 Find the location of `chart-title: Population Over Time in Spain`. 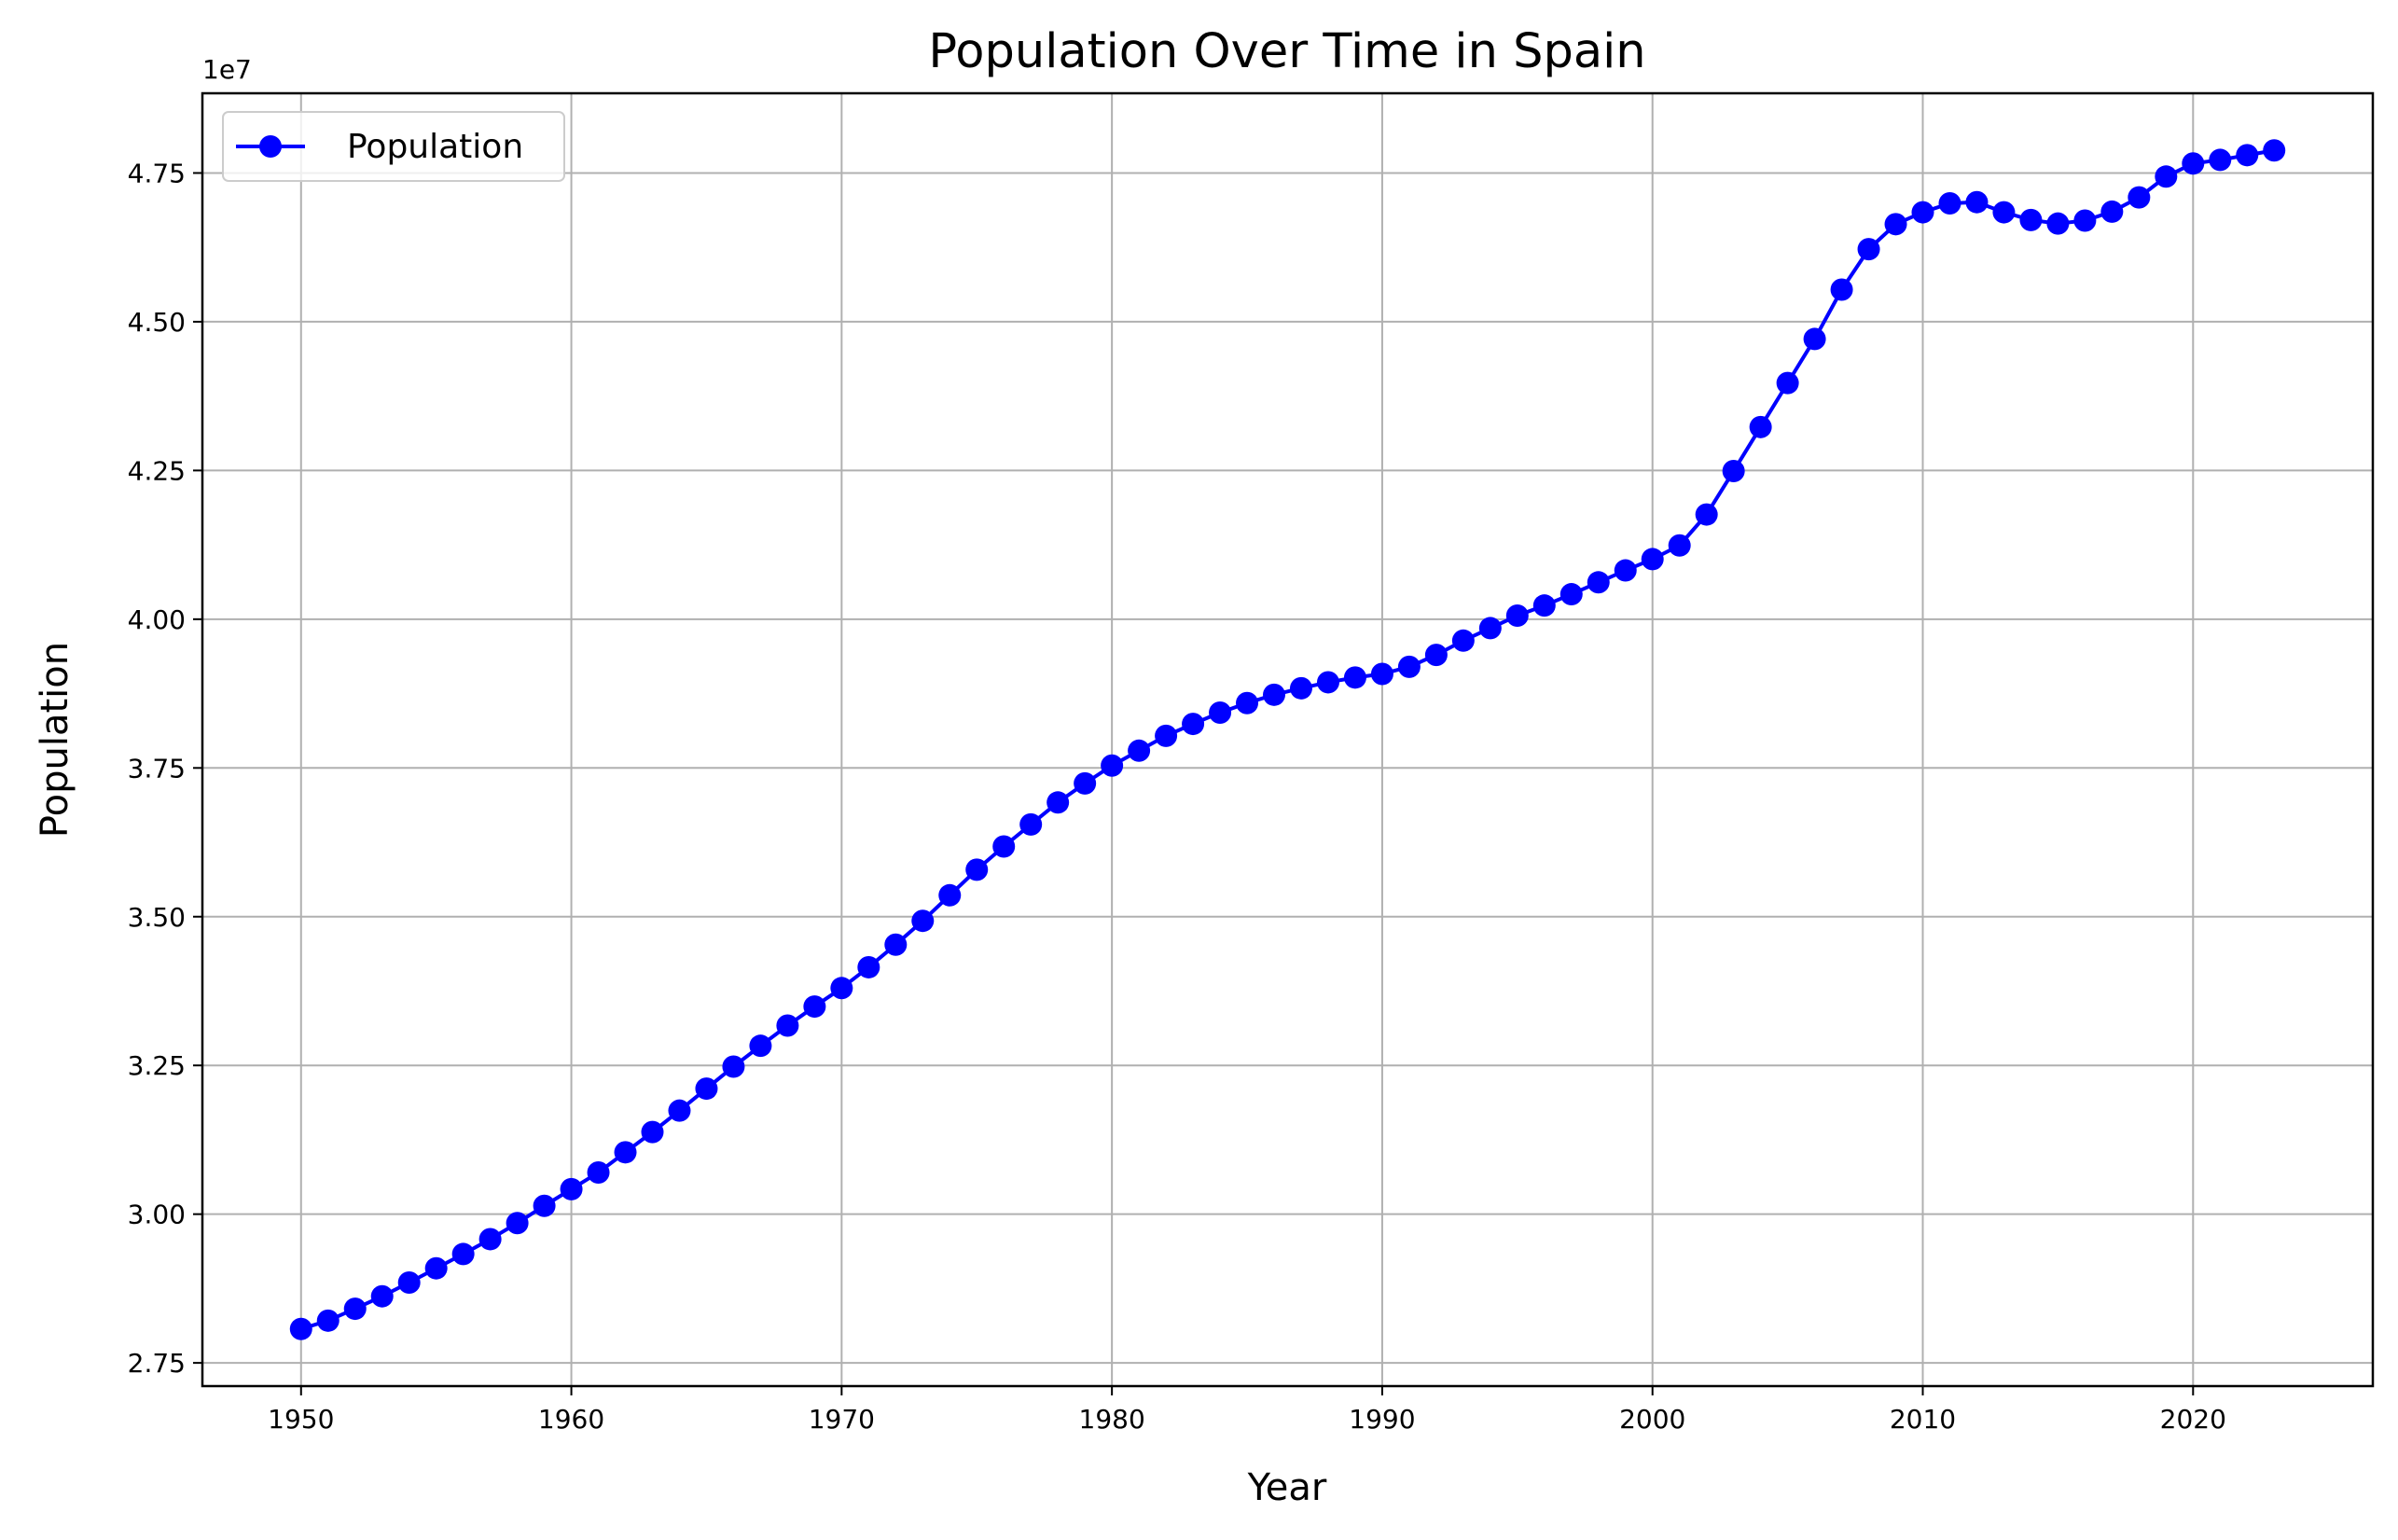

chart-title: Population Over Time in Spain is located at coordinates (1286, 51).